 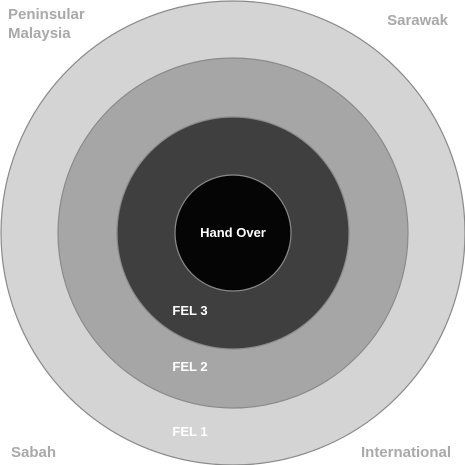 I want to click on ring-label-fel1: FEL 1, so click(x=189, y=431).